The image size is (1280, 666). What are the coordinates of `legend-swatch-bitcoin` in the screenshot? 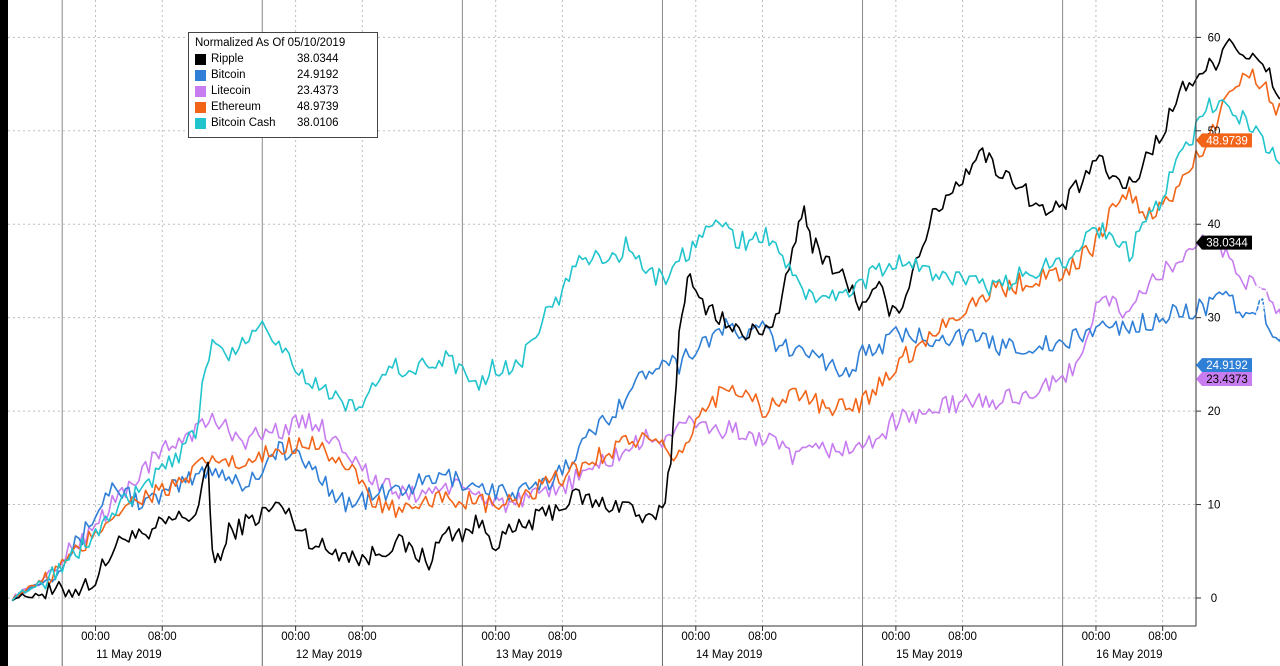 It's located at (200, 75).